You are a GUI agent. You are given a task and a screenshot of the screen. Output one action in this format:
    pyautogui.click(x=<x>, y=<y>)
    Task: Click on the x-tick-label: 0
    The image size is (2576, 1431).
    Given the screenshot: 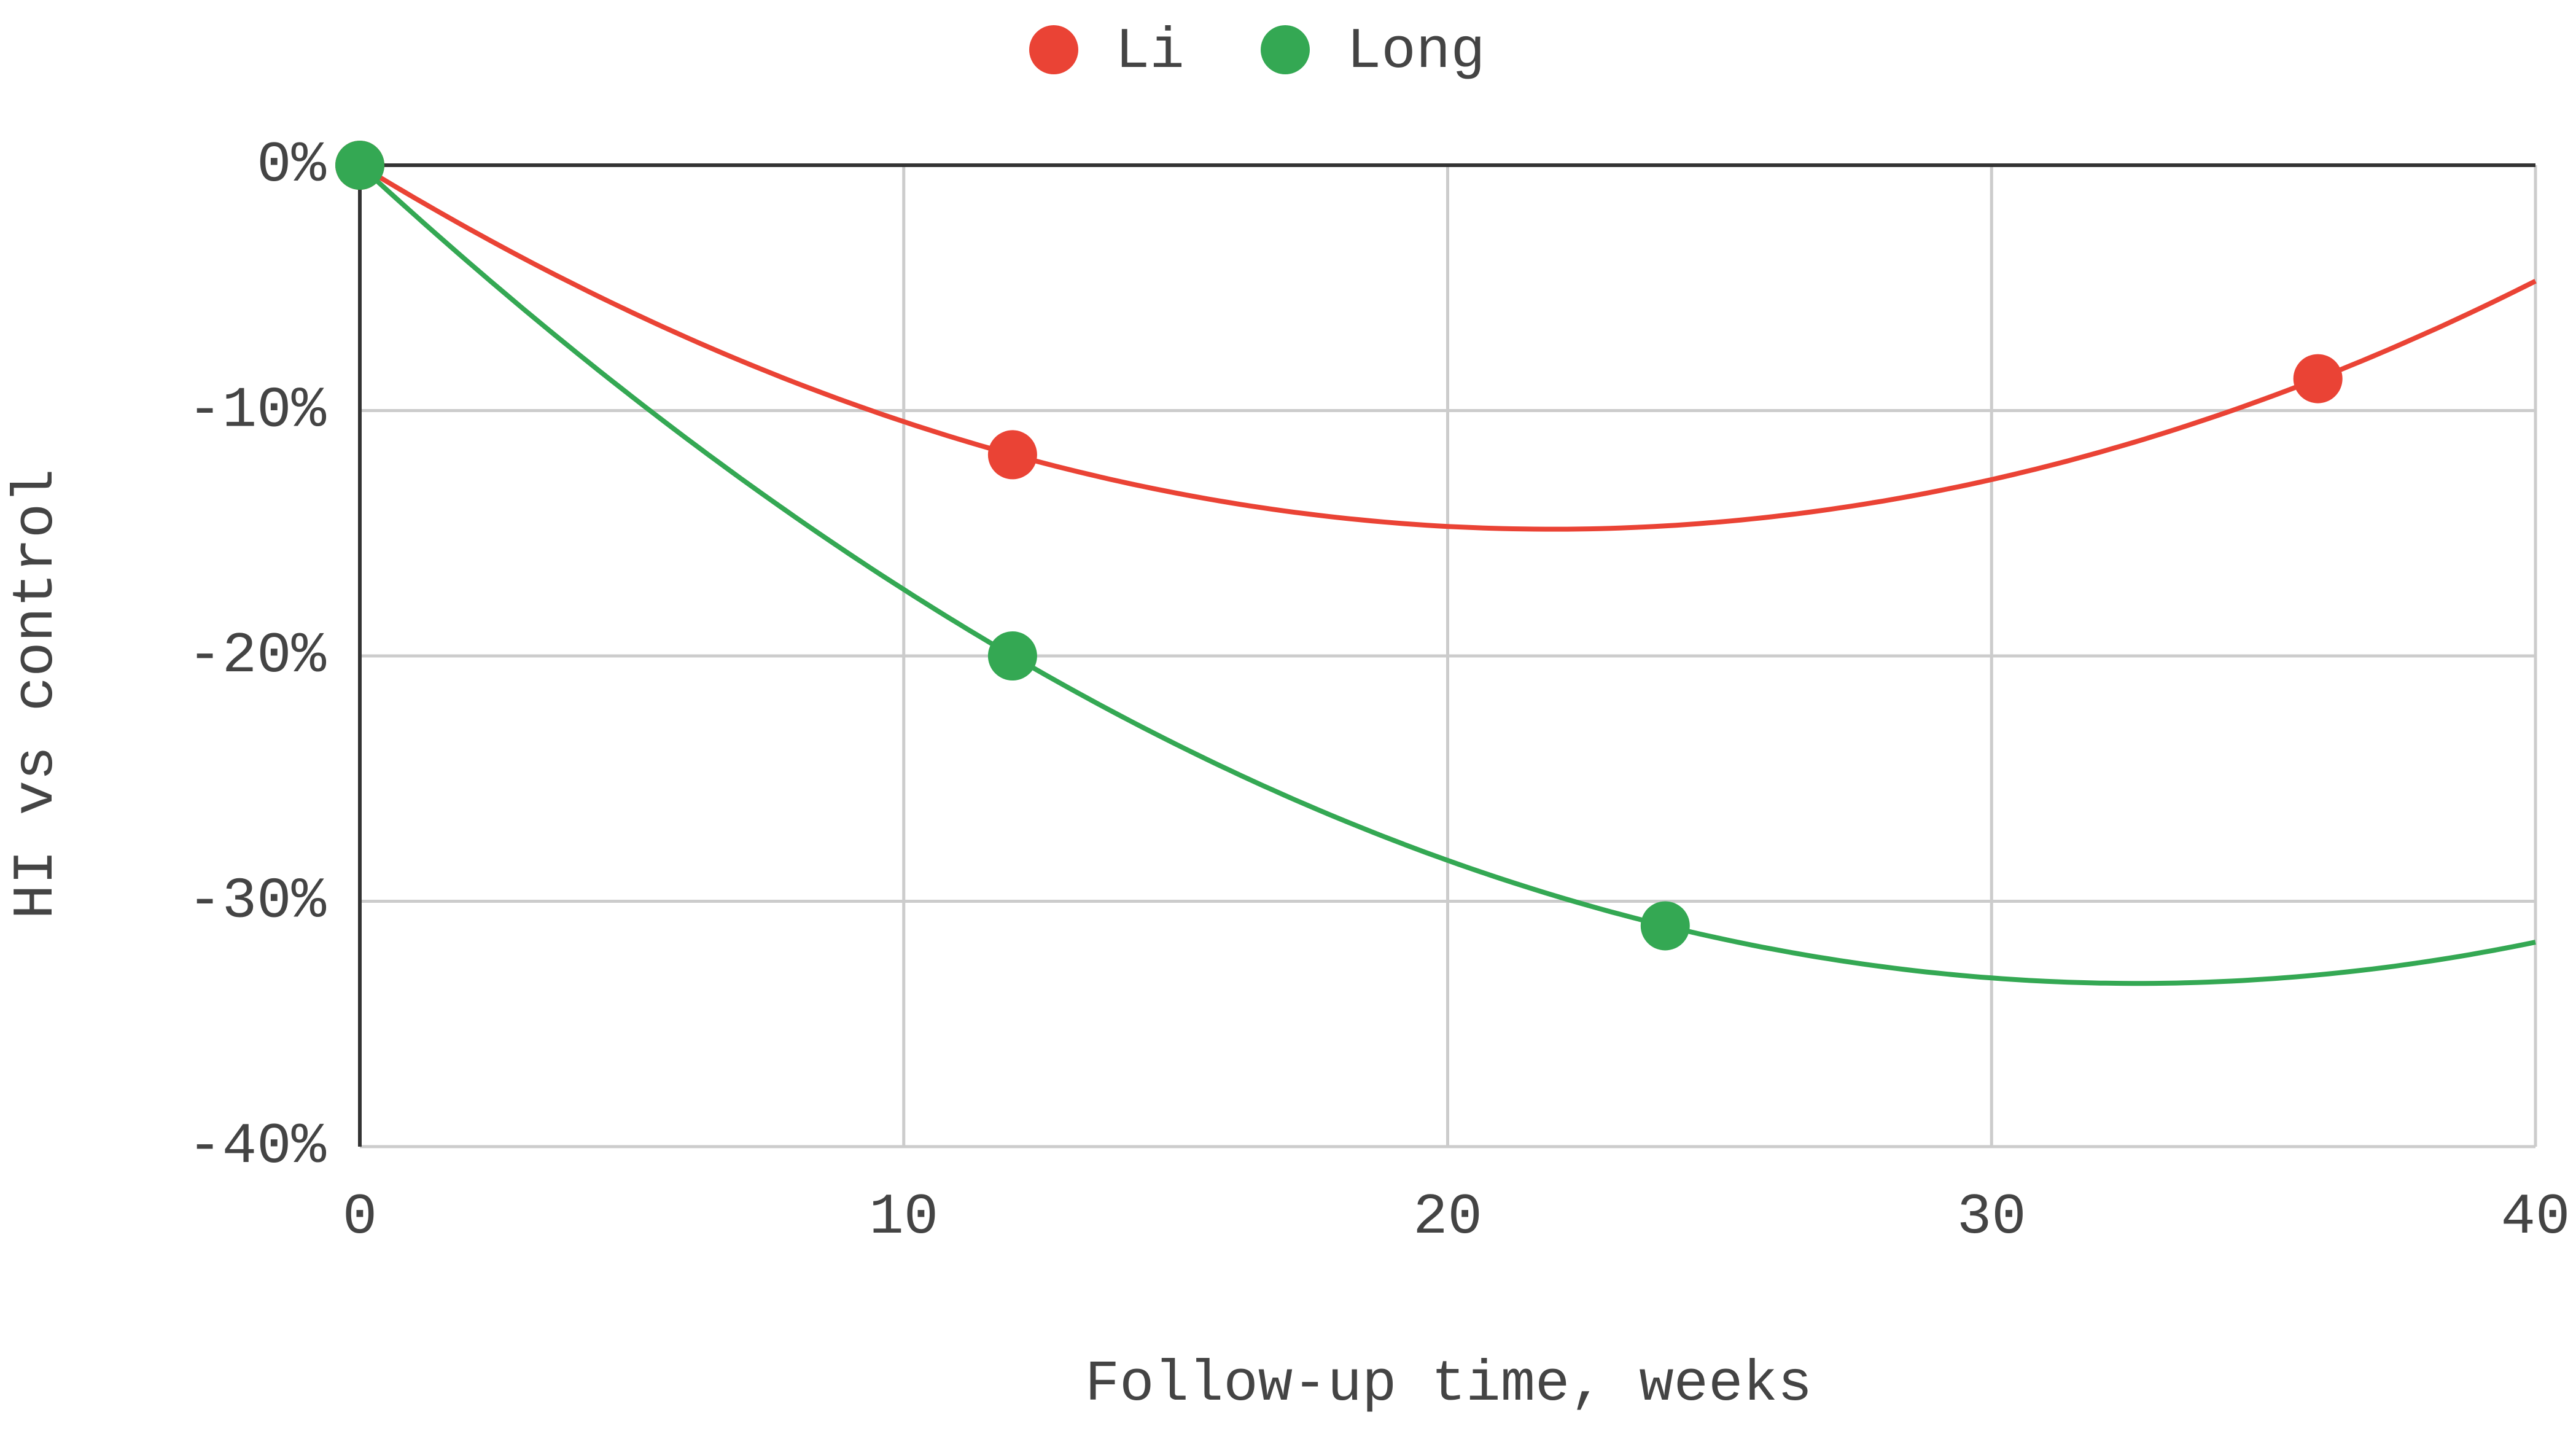 What is the action you would take?
    pyautogui.click(x=360, y=1217)
    